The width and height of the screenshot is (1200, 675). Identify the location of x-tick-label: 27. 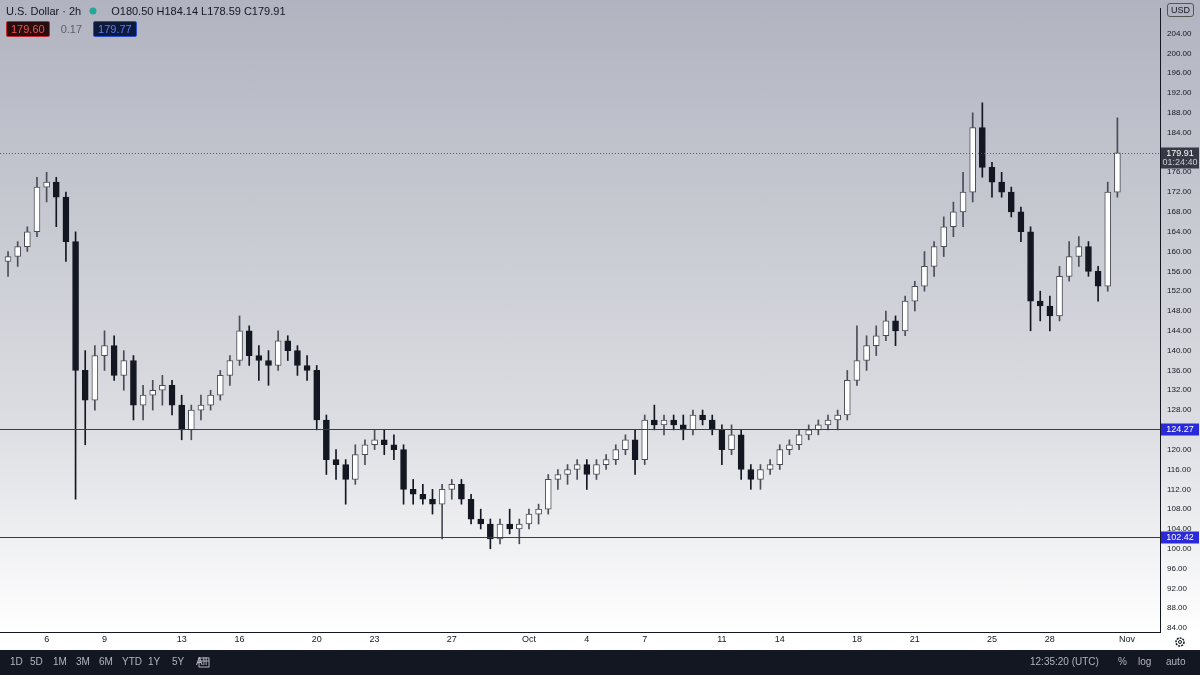
(451, 638).